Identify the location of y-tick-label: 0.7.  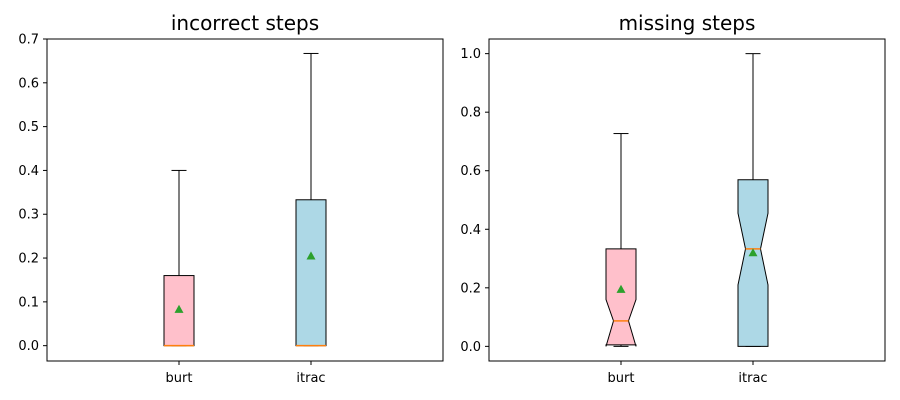
(28, 40).